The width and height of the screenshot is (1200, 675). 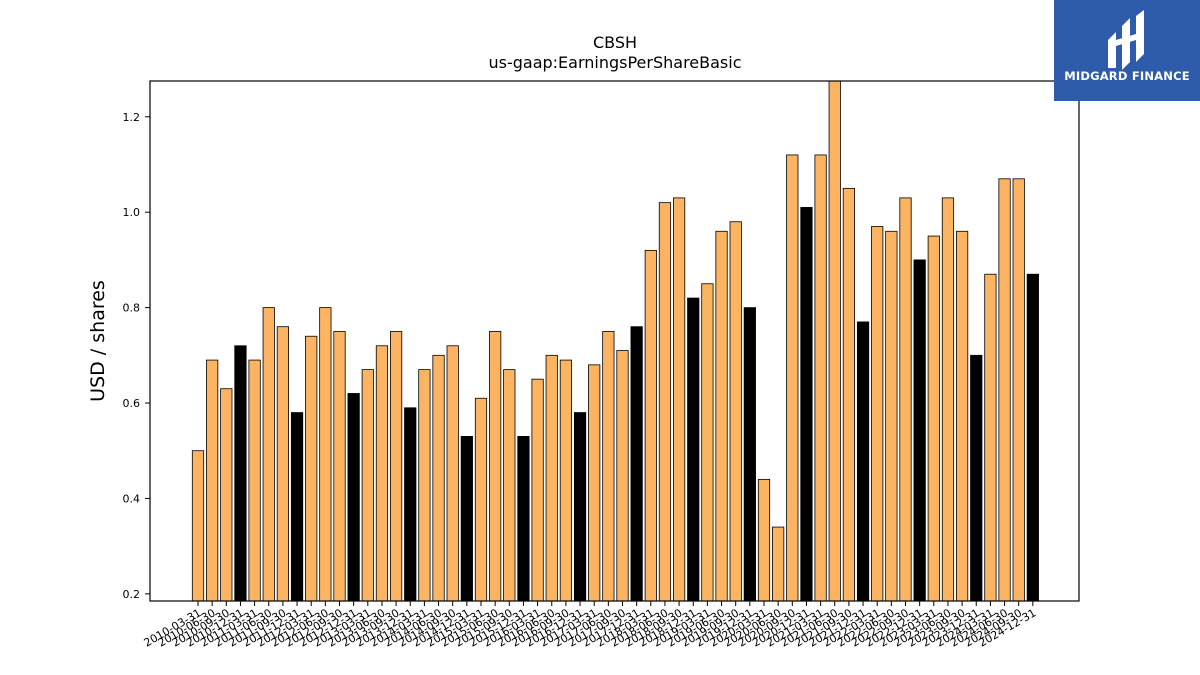 I want to click on logo-text: MIDGARD FINANCE, so click(x=1127, y=76).